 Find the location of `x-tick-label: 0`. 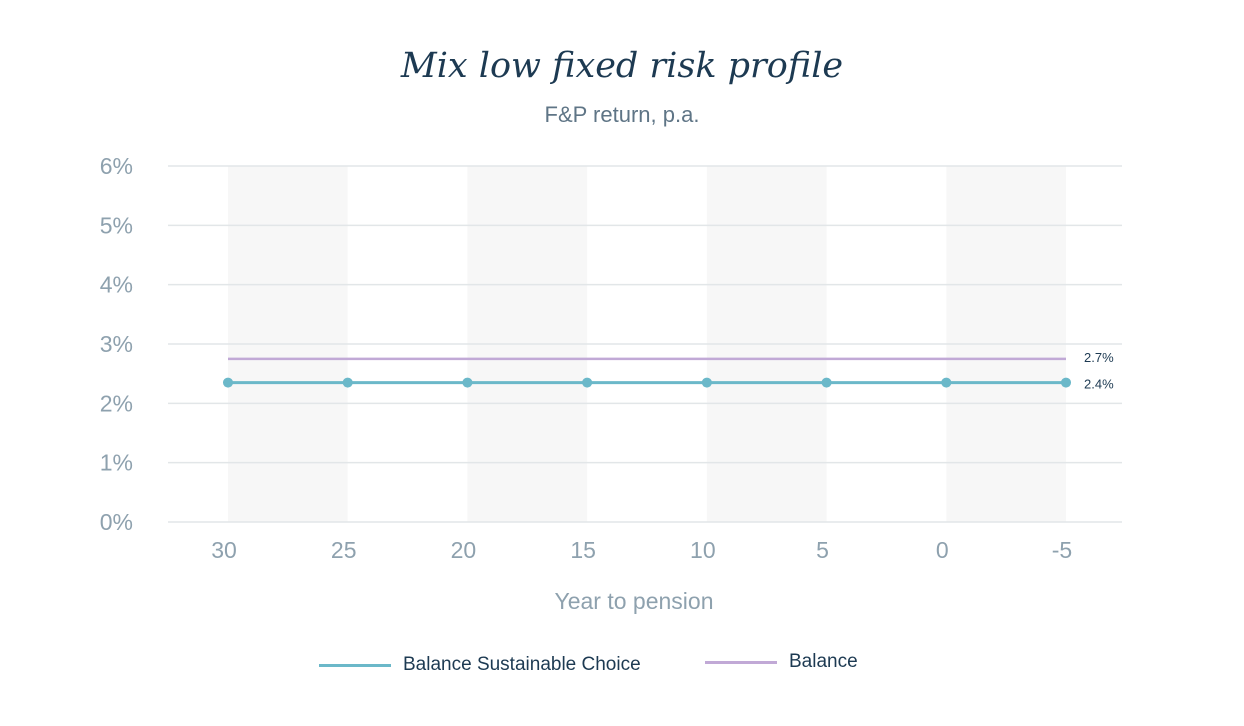

x-tick-label: 0 is located at coordinates (942, 550).